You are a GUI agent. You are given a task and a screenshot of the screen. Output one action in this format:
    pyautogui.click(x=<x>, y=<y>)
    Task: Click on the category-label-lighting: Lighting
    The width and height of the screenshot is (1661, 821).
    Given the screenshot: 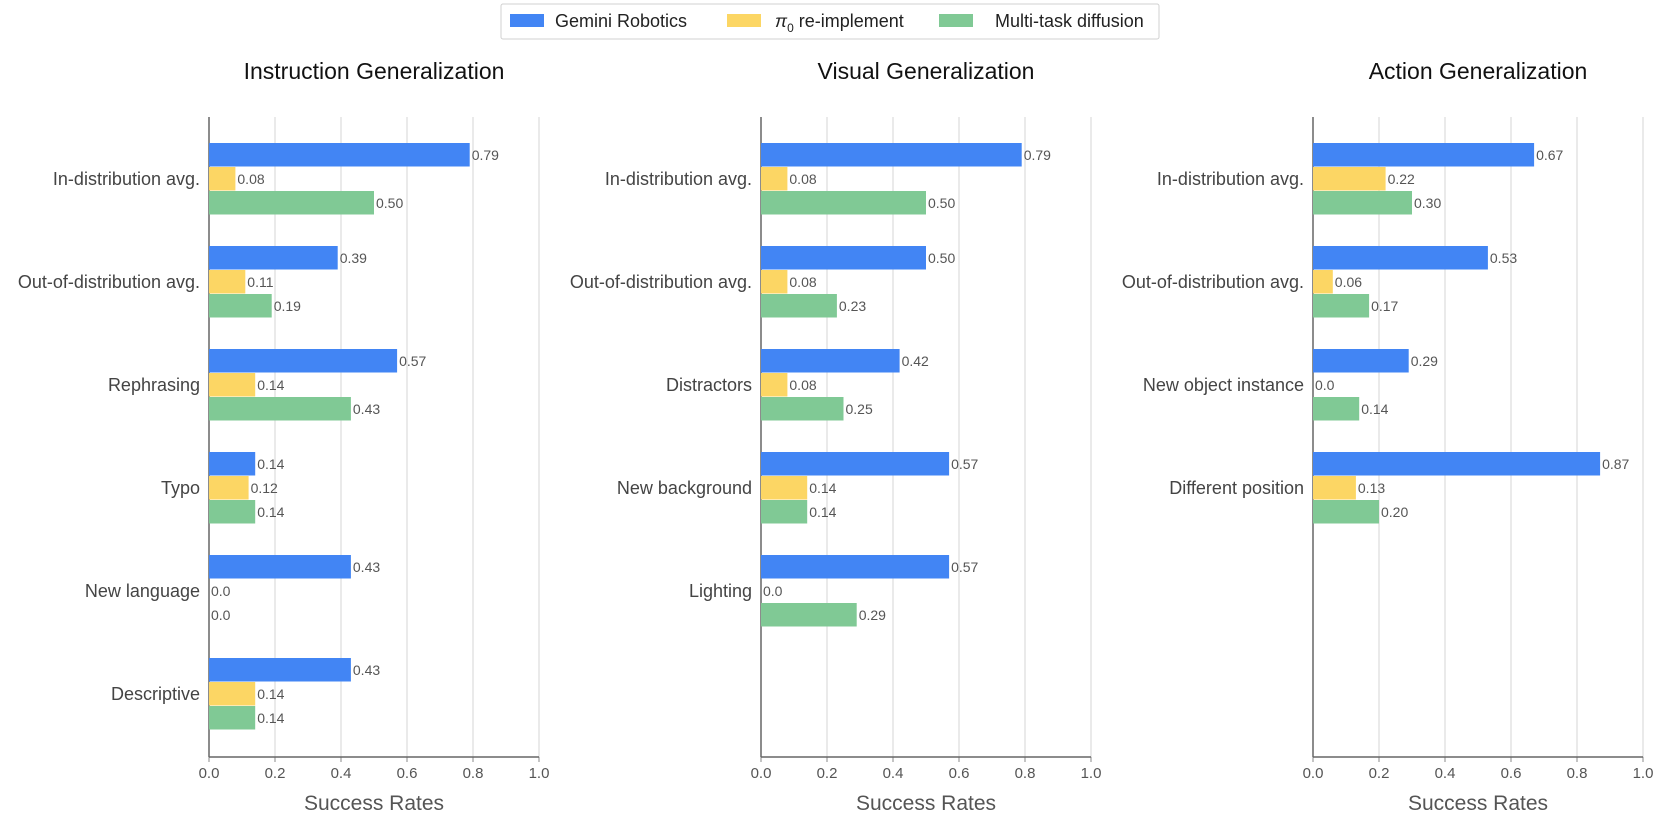 What is the action you would take?
    pyautogui.click(x=720, y=591)
    